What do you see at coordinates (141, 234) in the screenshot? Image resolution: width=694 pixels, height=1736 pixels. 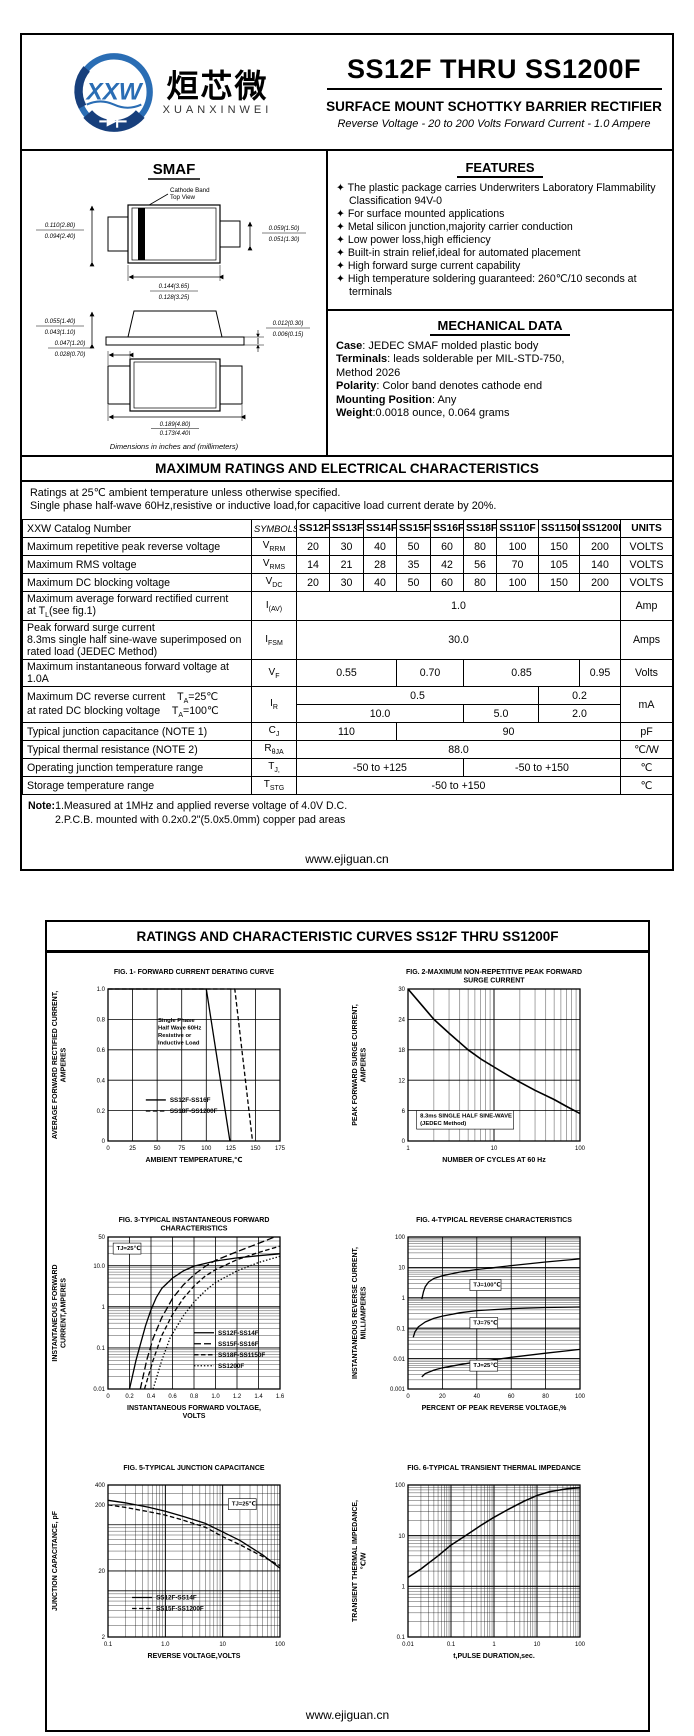 I see `cathode-band` at bounding box center [141, 234].